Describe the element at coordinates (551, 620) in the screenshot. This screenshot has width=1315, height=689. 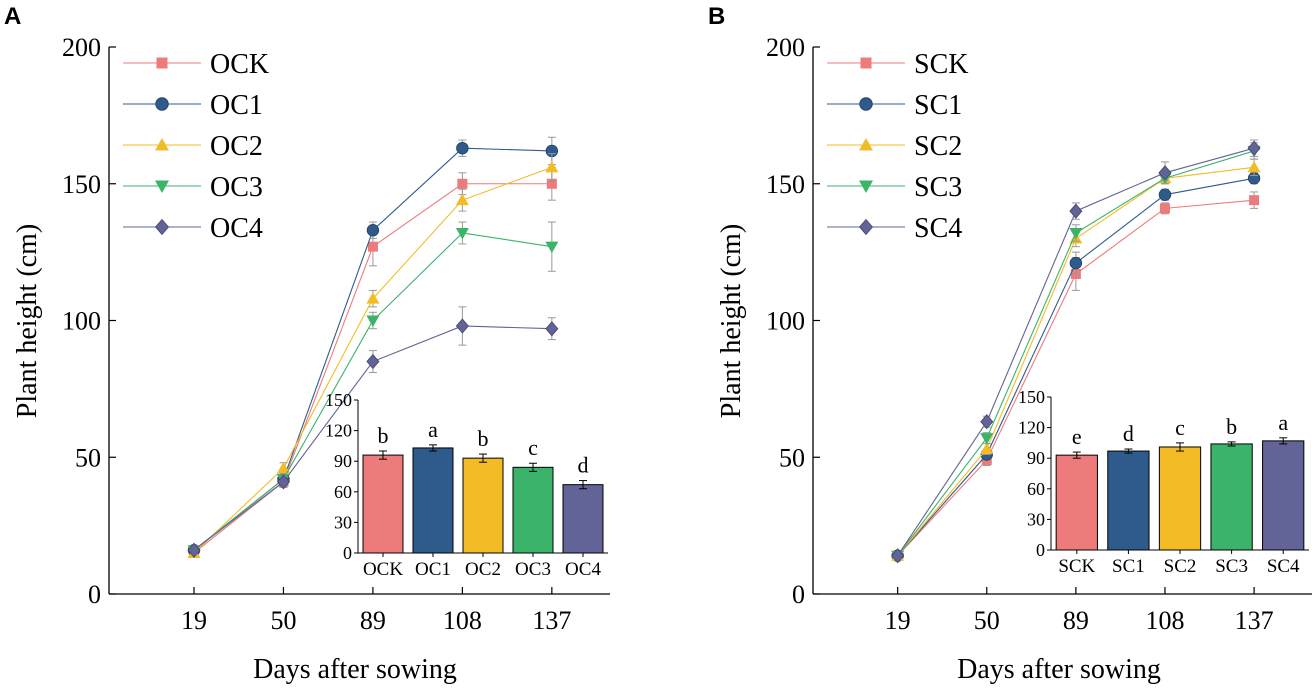
I see `panel-a-x-tick-label: 137` at that location.